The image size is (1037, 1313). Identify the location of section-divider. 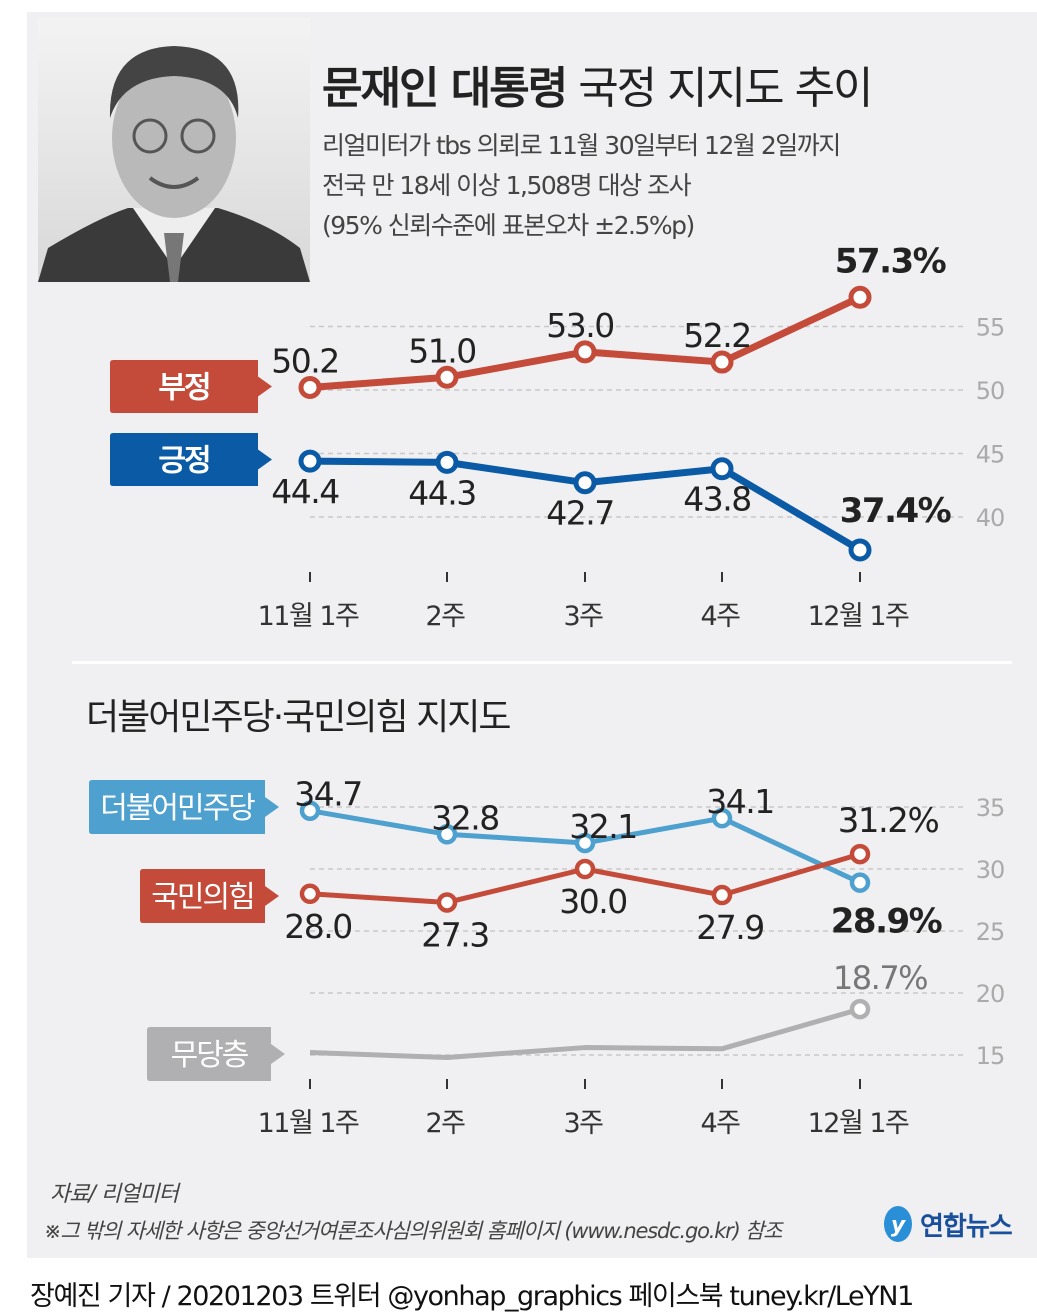
(542, 662).